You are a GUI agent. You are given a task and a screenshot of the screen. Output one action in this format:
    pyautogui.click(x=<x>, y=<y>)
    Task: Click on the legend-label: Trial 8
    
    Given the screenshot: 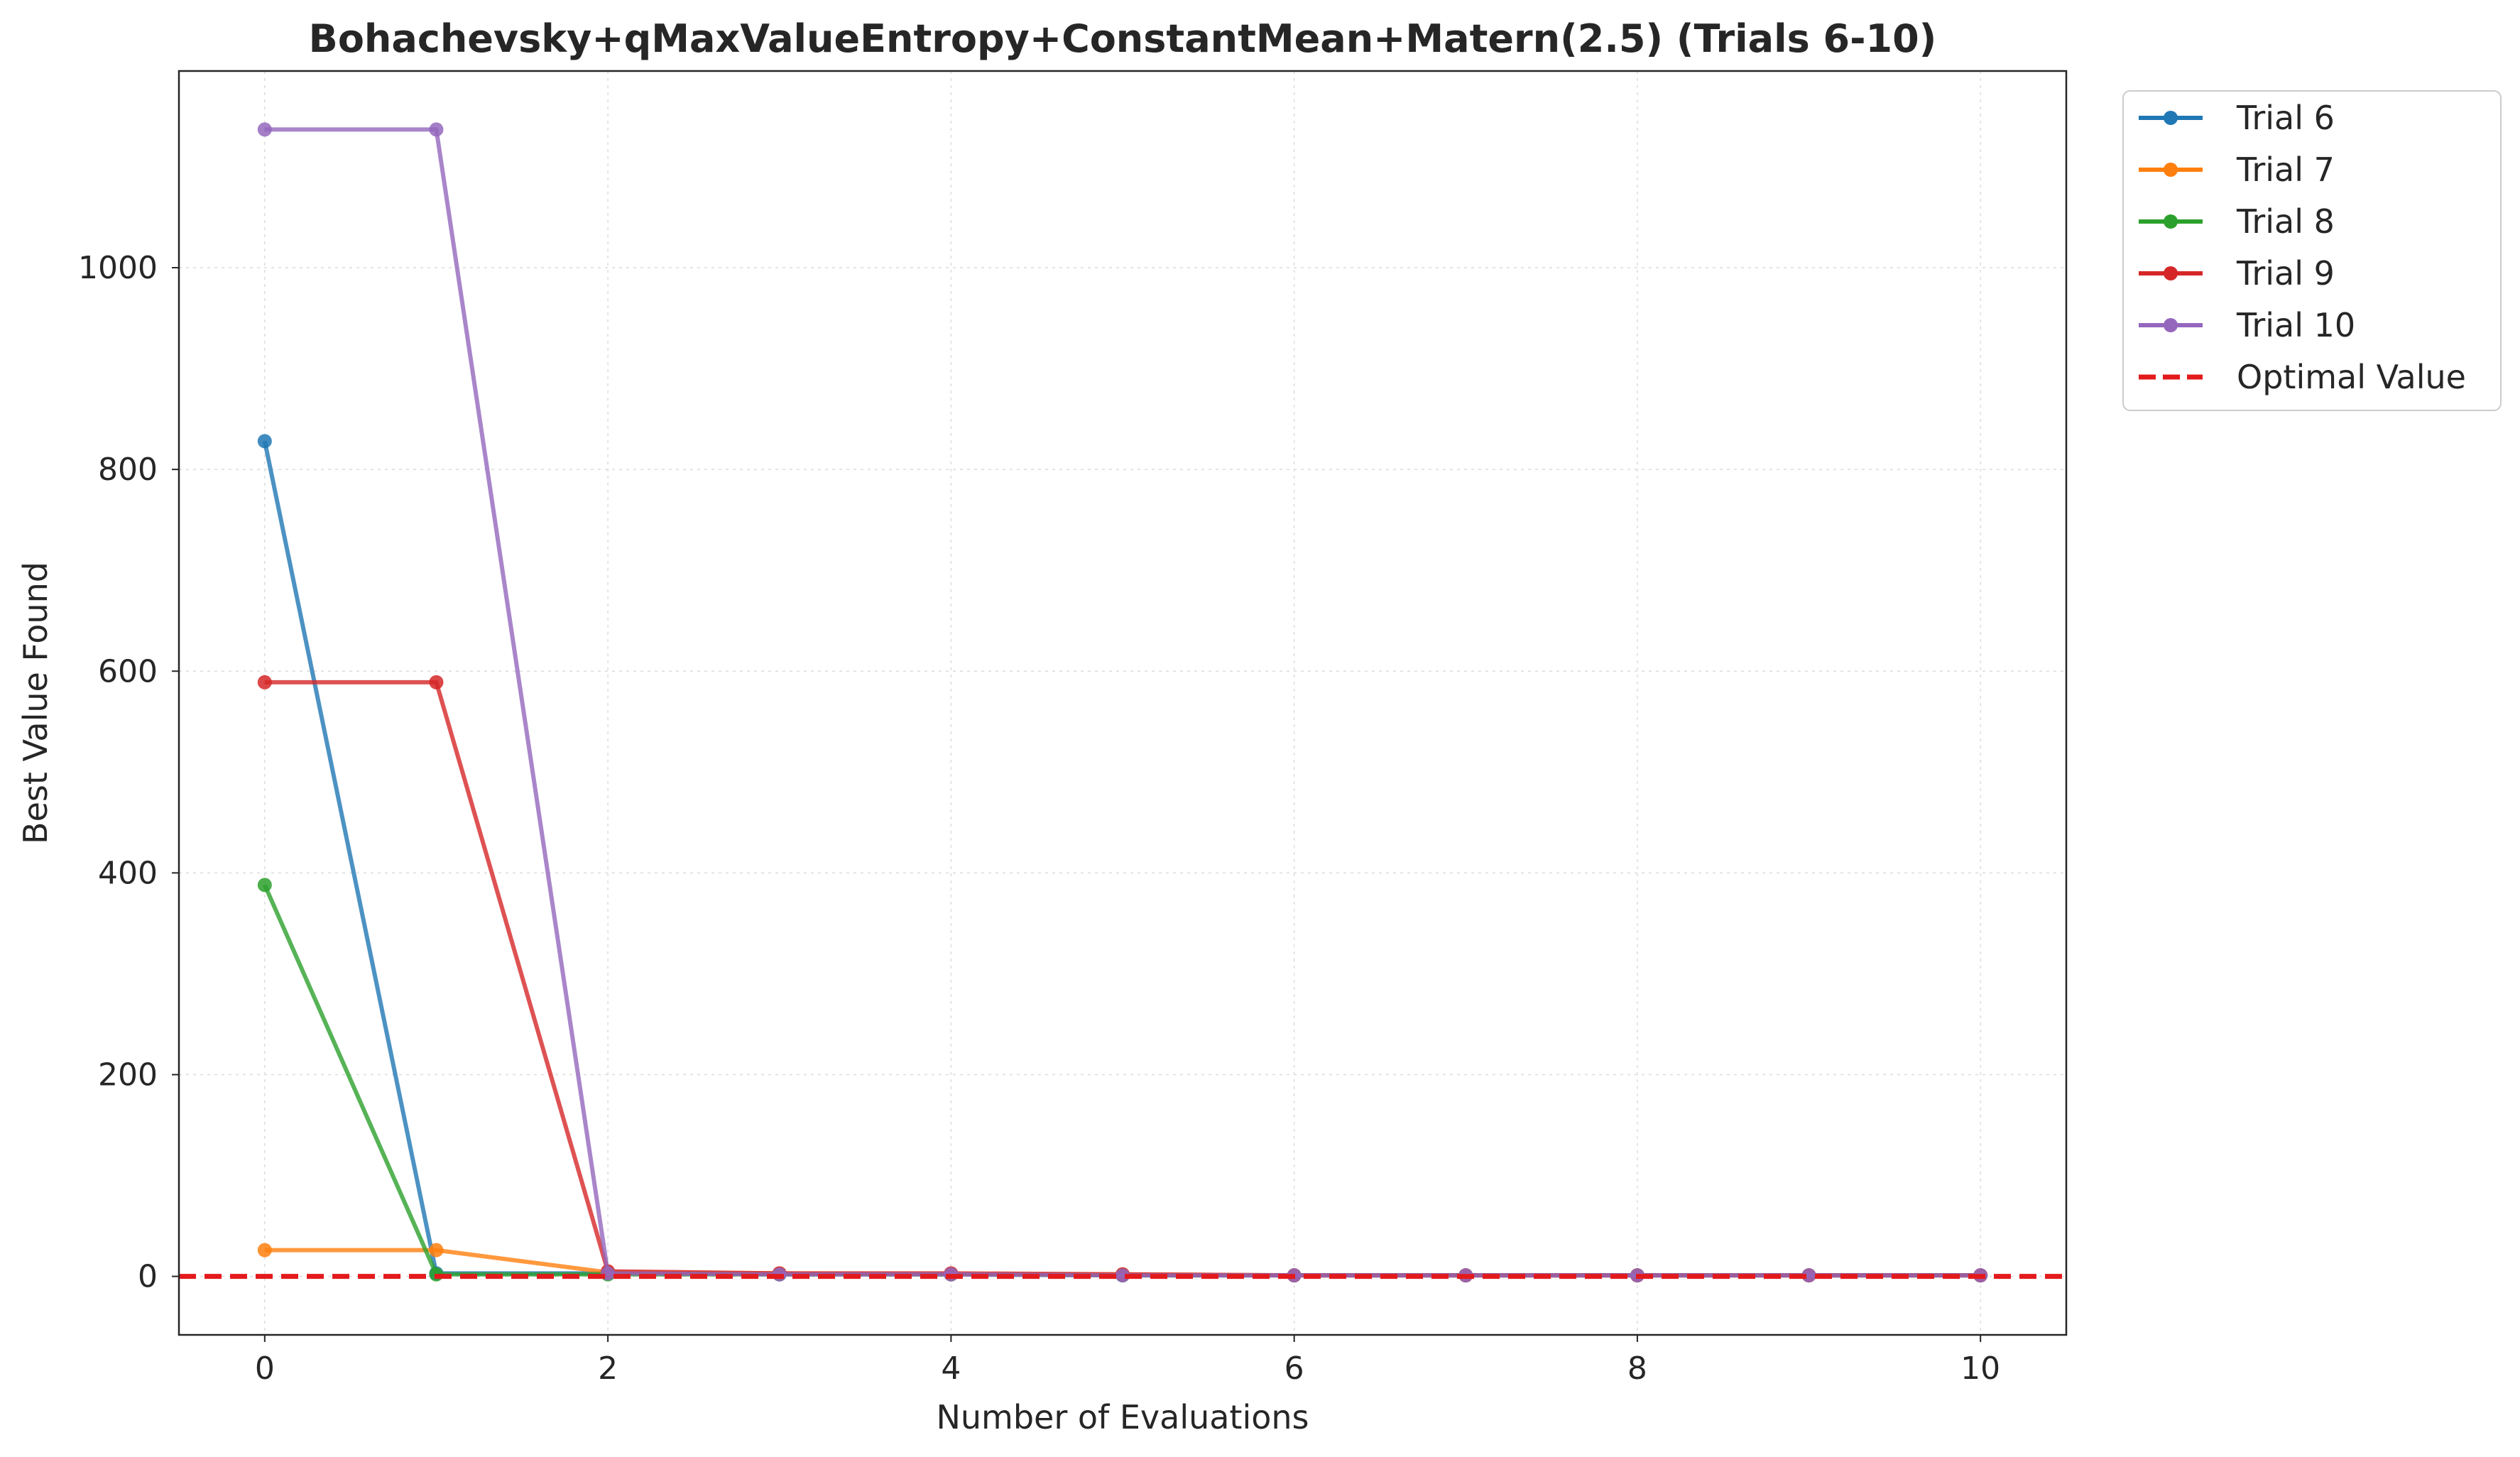 What is the action you would take?
    pyautogui.click(x=2285, y=222)
    